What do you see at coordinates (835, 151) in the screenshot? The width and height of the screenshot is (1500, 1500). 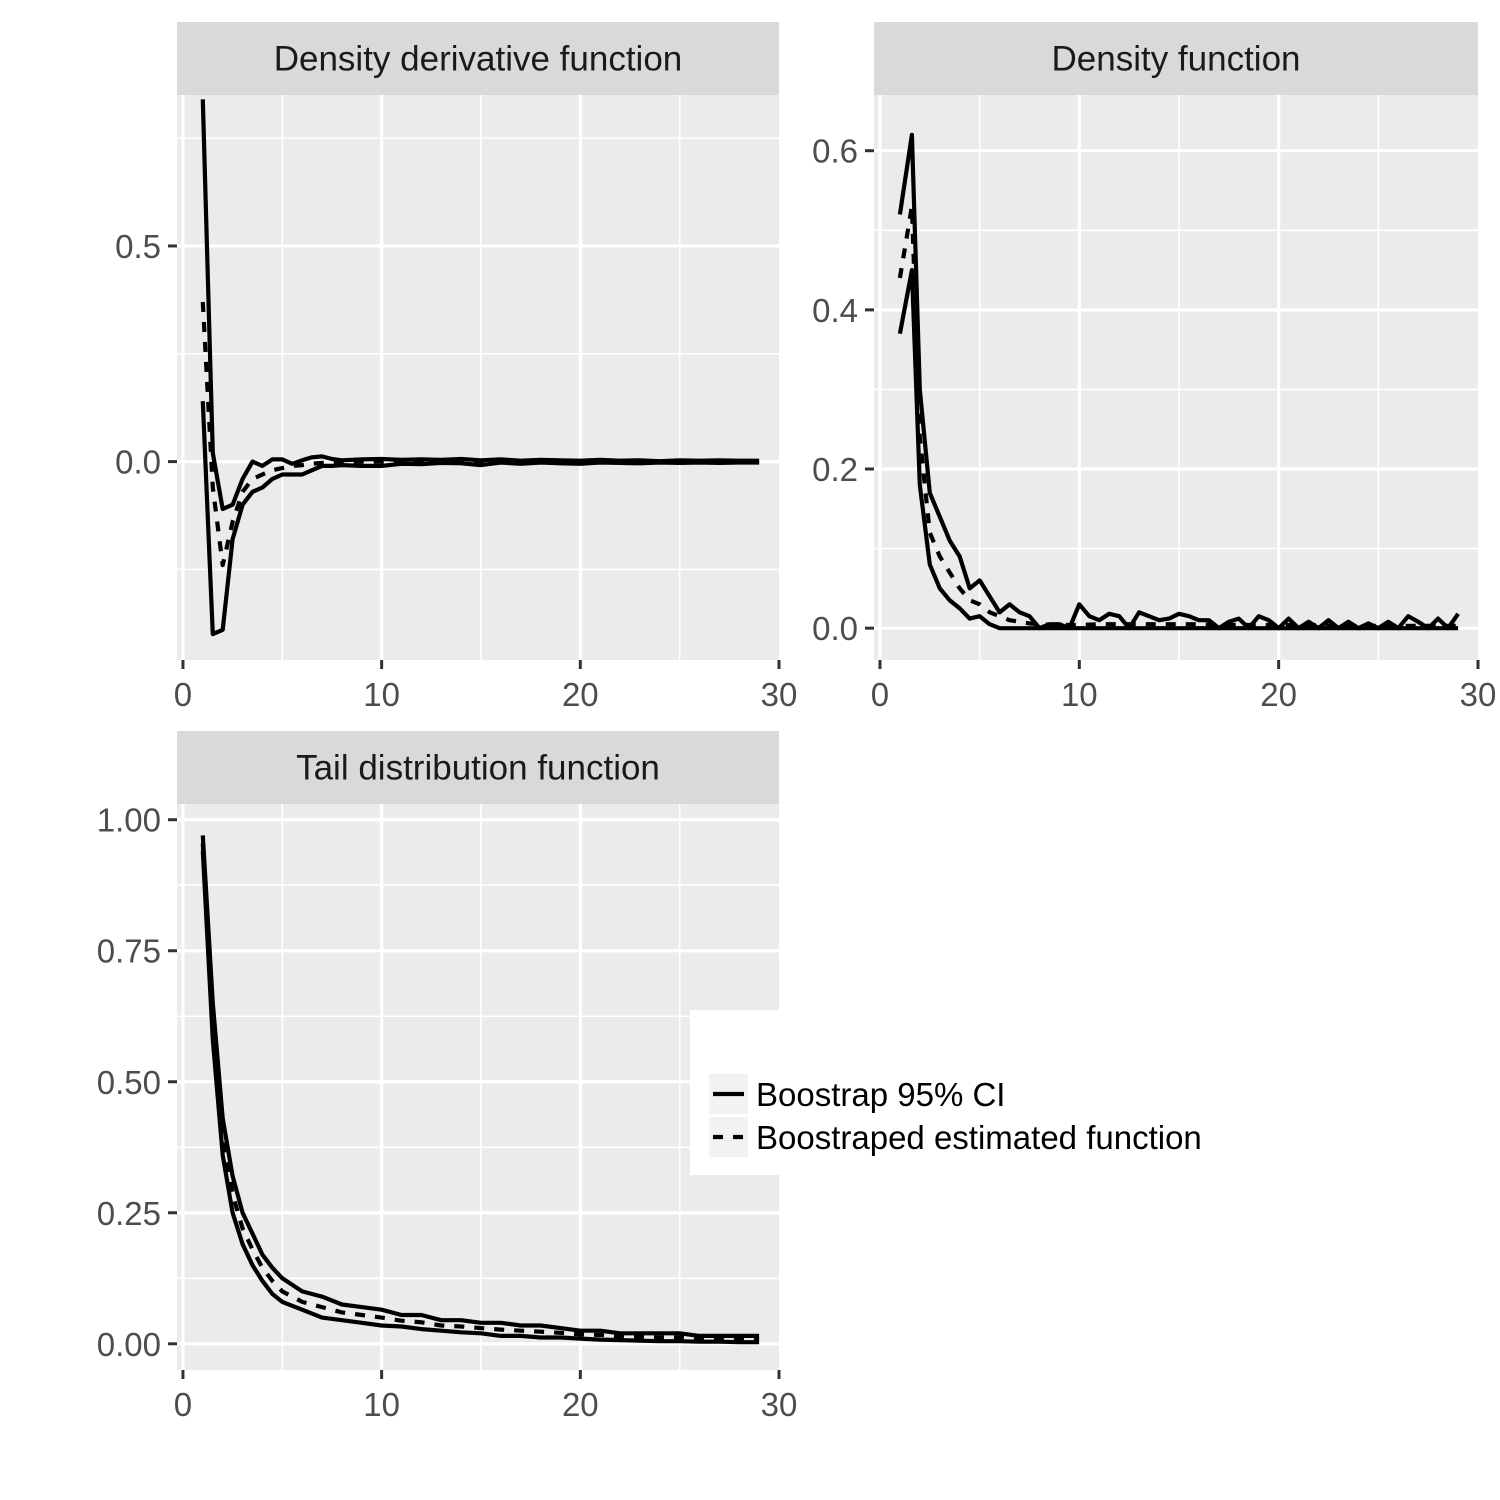 I see `y-tick-label: 0.6` at bounding box center [835, 151].